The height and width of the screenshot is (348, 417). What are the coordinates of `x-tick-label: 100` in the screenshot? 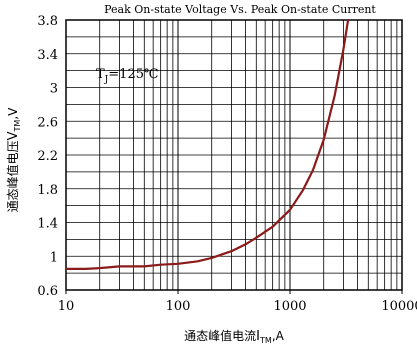 It's located at (178, 306).